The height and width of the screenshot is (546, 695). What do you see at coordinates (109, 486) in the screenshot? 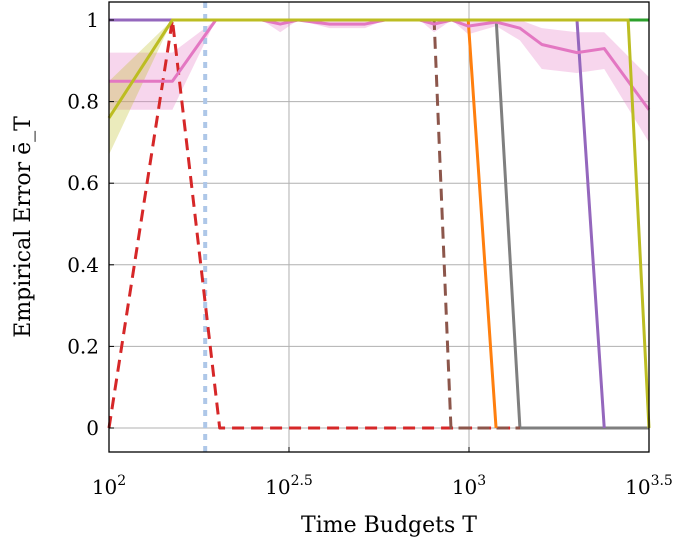
I see `x-tick-label: 10²` at bounding box center [109, 486].